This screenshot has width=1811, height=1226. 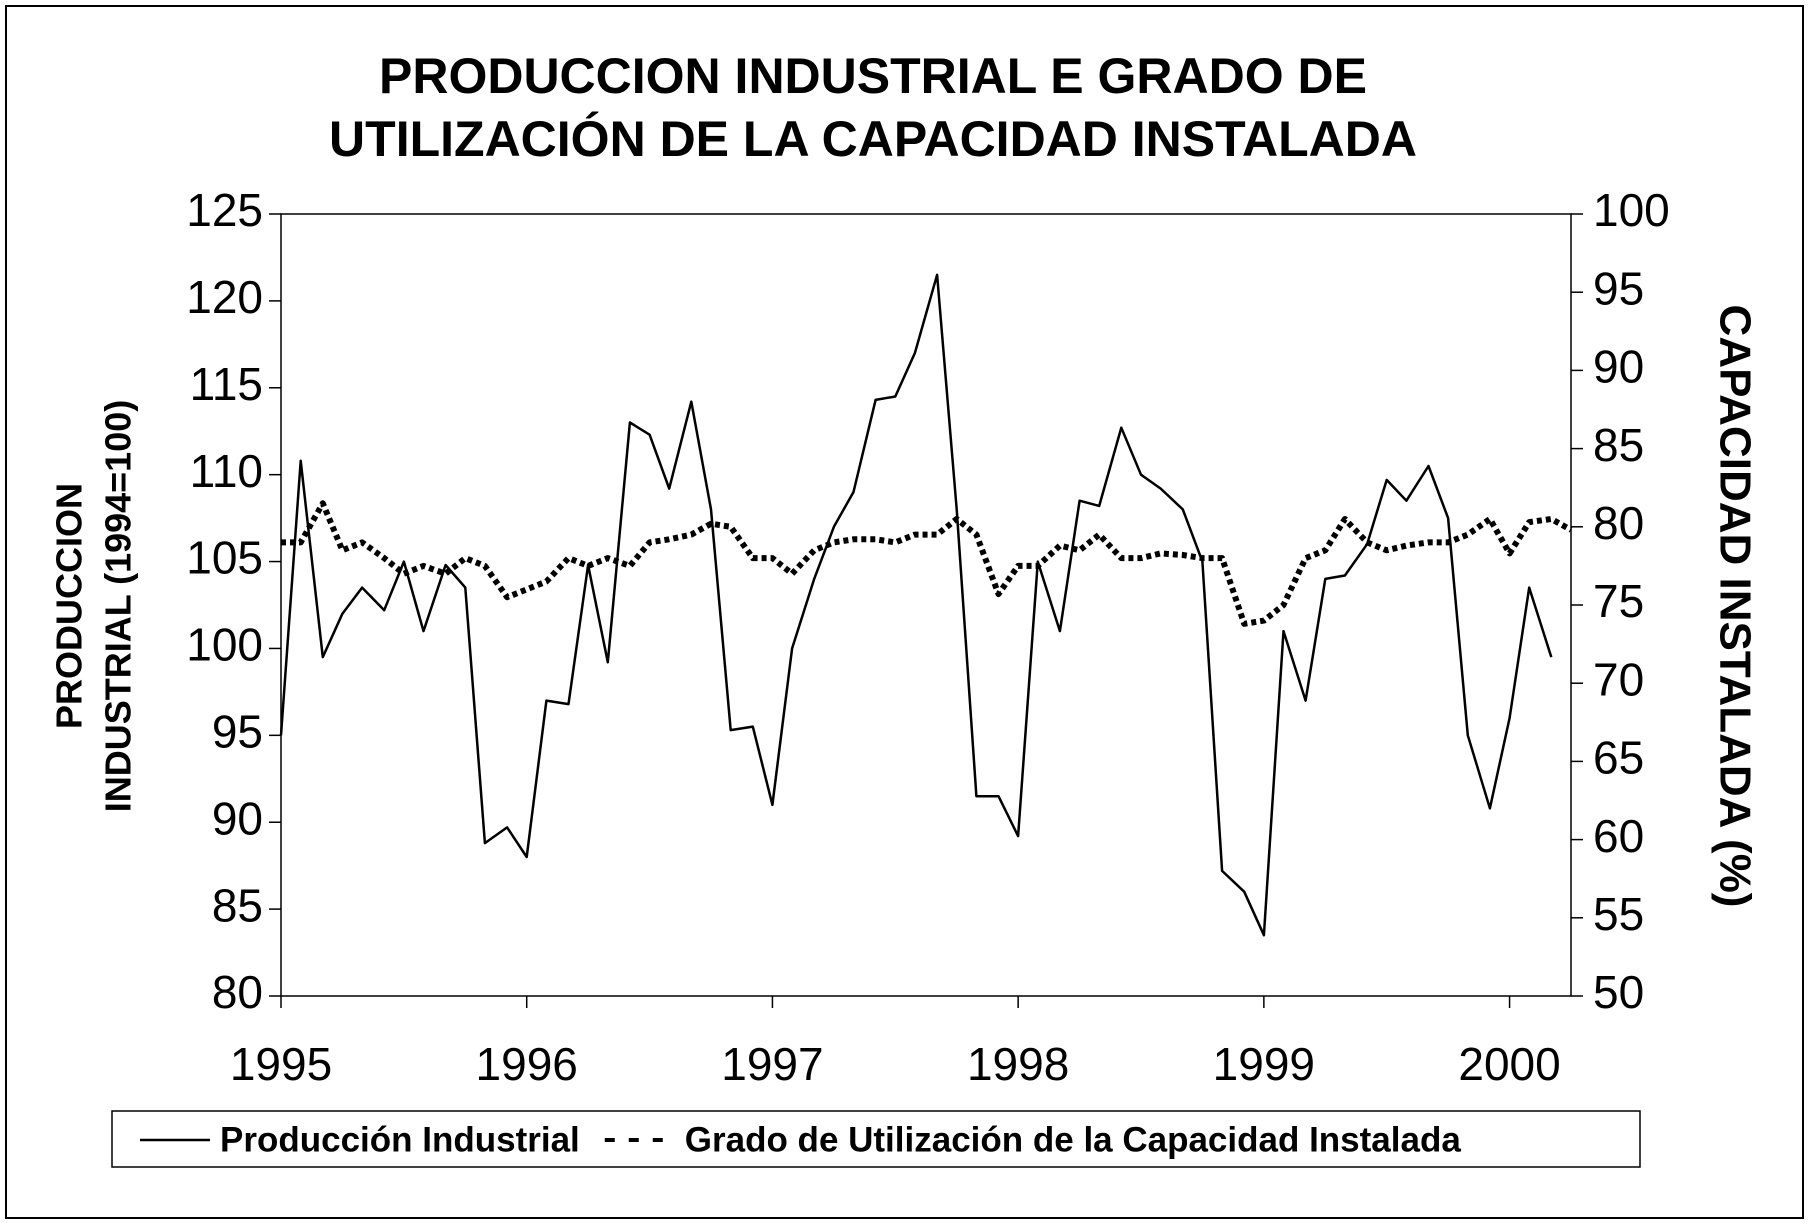 I want to click on y2-tick-label: 50, so click(x=1618, y=992).